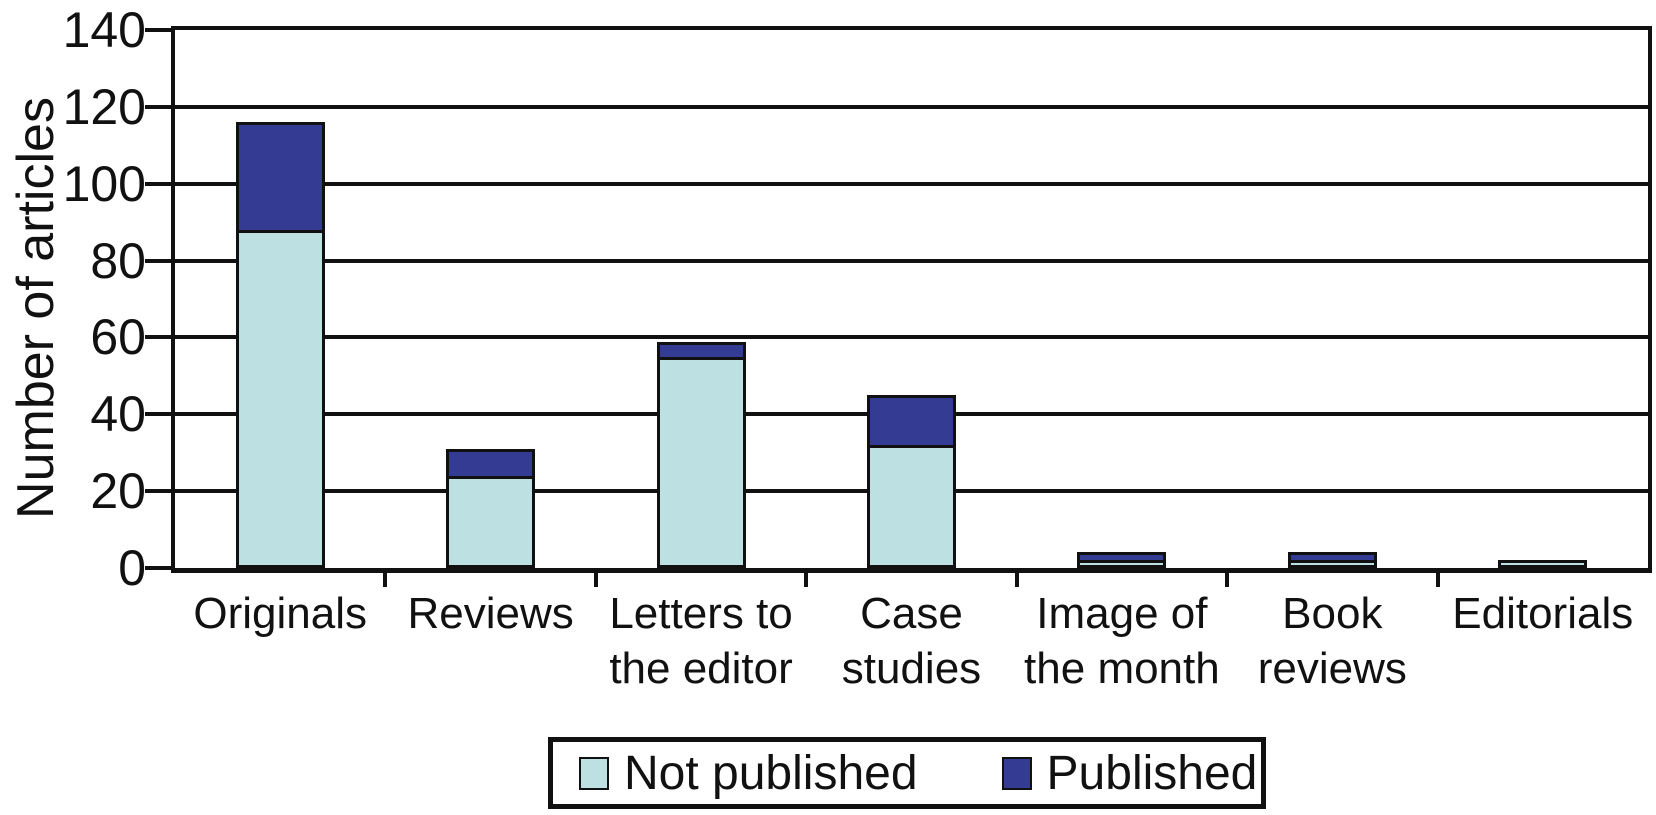  I want to click on bar-7-segment-not-published, so click(1542, 564).